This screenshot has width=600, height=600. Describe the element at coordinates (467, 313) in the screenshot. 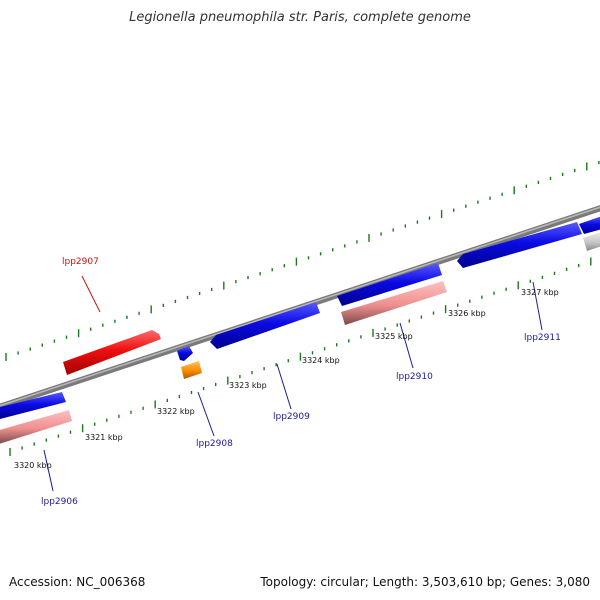

I see `tick-label-3326: 3326 kbp` at that location.